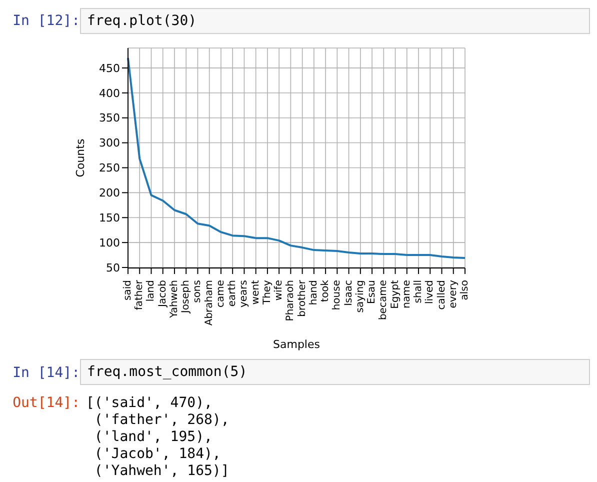 This screenshot has width=597, height=482. I want to click on x-tick-label: Abraham, so click(209, 303).